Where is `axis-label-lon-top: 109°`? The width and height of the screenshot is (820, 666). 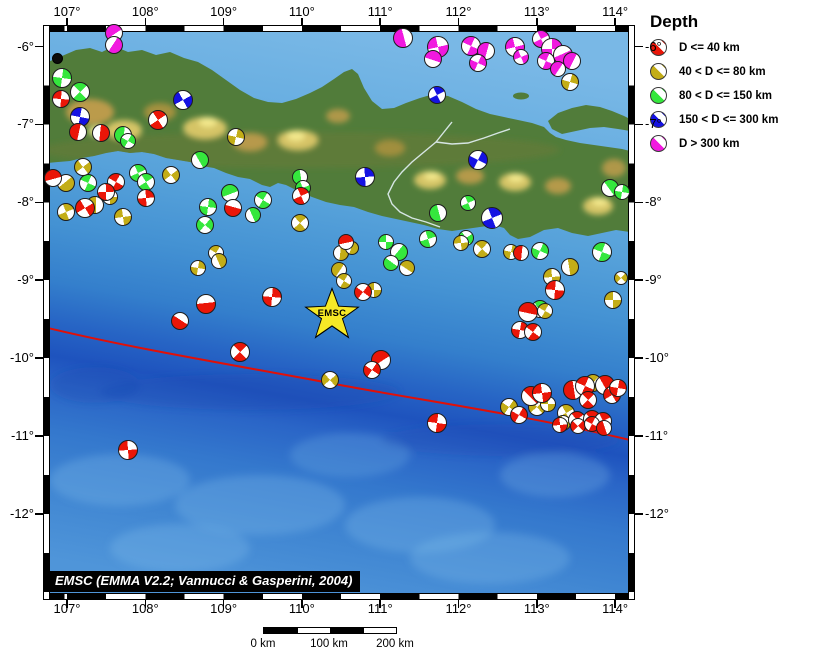
axis-label-lon-top: 109° is located at coordinates (224, 11).